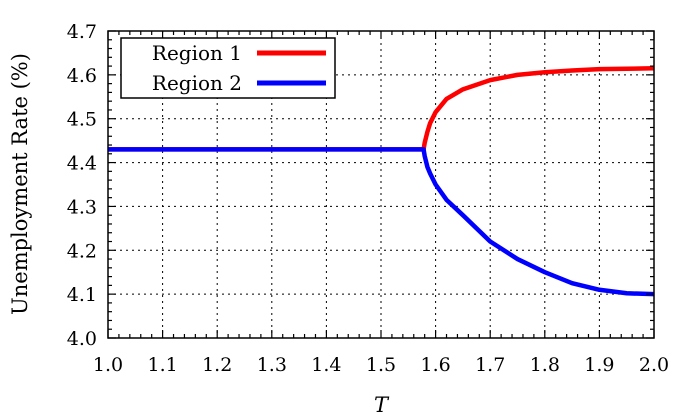  What do you see at coordinates (197, 53) in the screenshot?
I see `legend-label-region-1: Region 1` at bounding box center [197, 53].